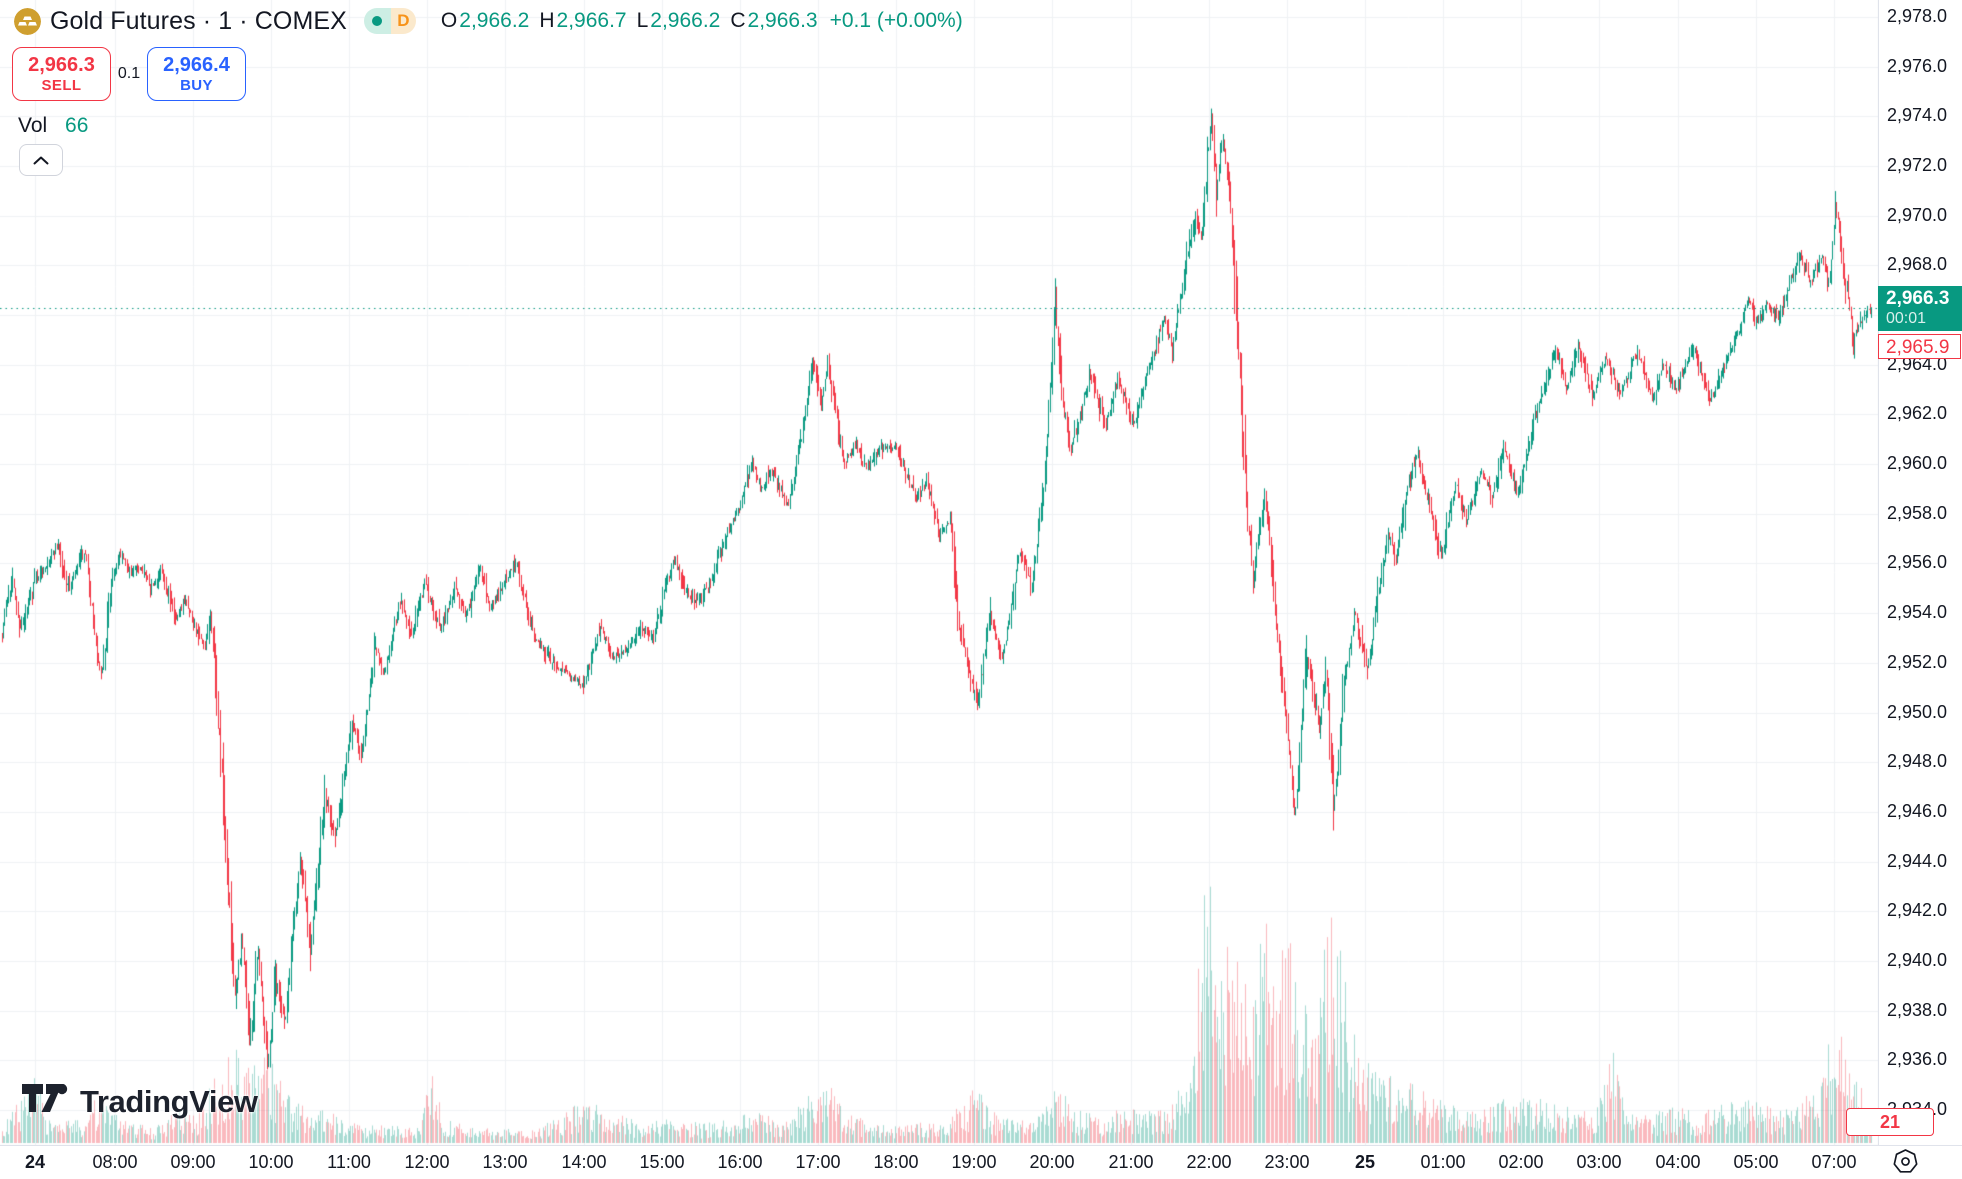 This screenshot has height=1179, width=1962. What do you see at coordinates (1917, 115) in the screenshot?
I see `price-tick-label: 2,974.0` at bounding box center [1917, 115].